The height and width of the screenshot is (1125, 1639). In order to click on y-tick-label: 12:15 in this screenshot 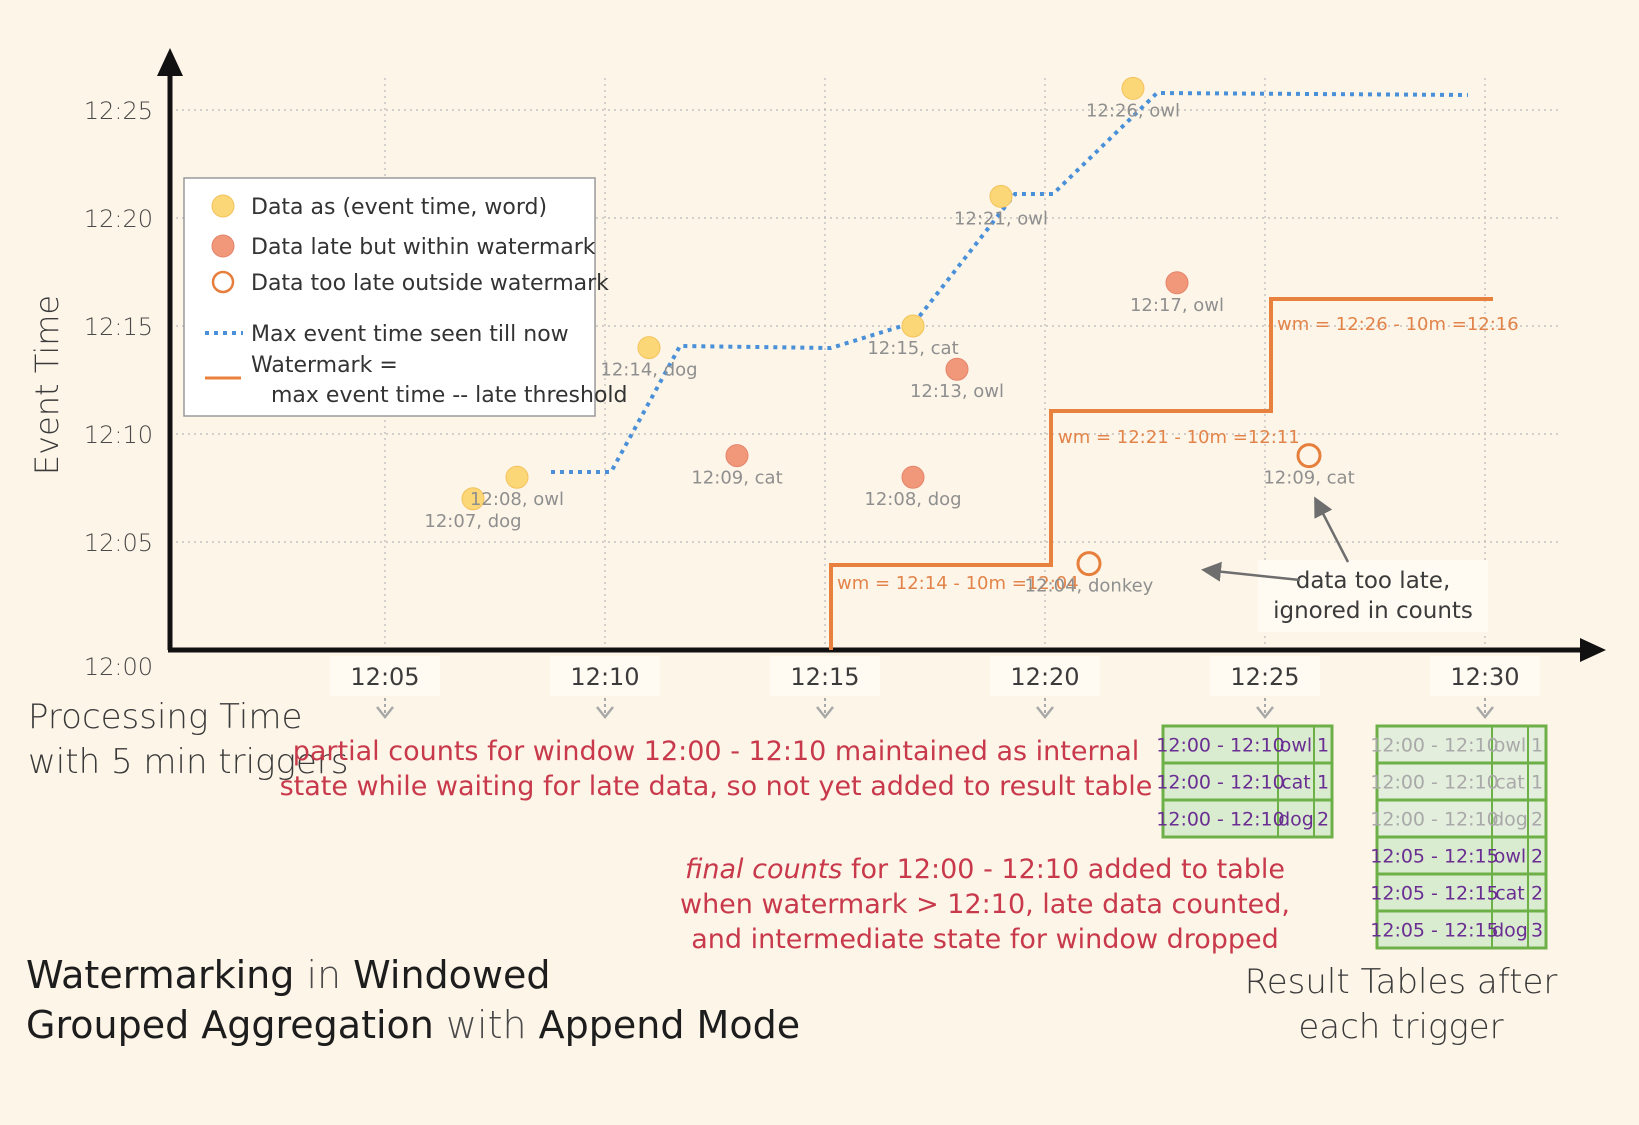, I will do `click(118, 327)`.